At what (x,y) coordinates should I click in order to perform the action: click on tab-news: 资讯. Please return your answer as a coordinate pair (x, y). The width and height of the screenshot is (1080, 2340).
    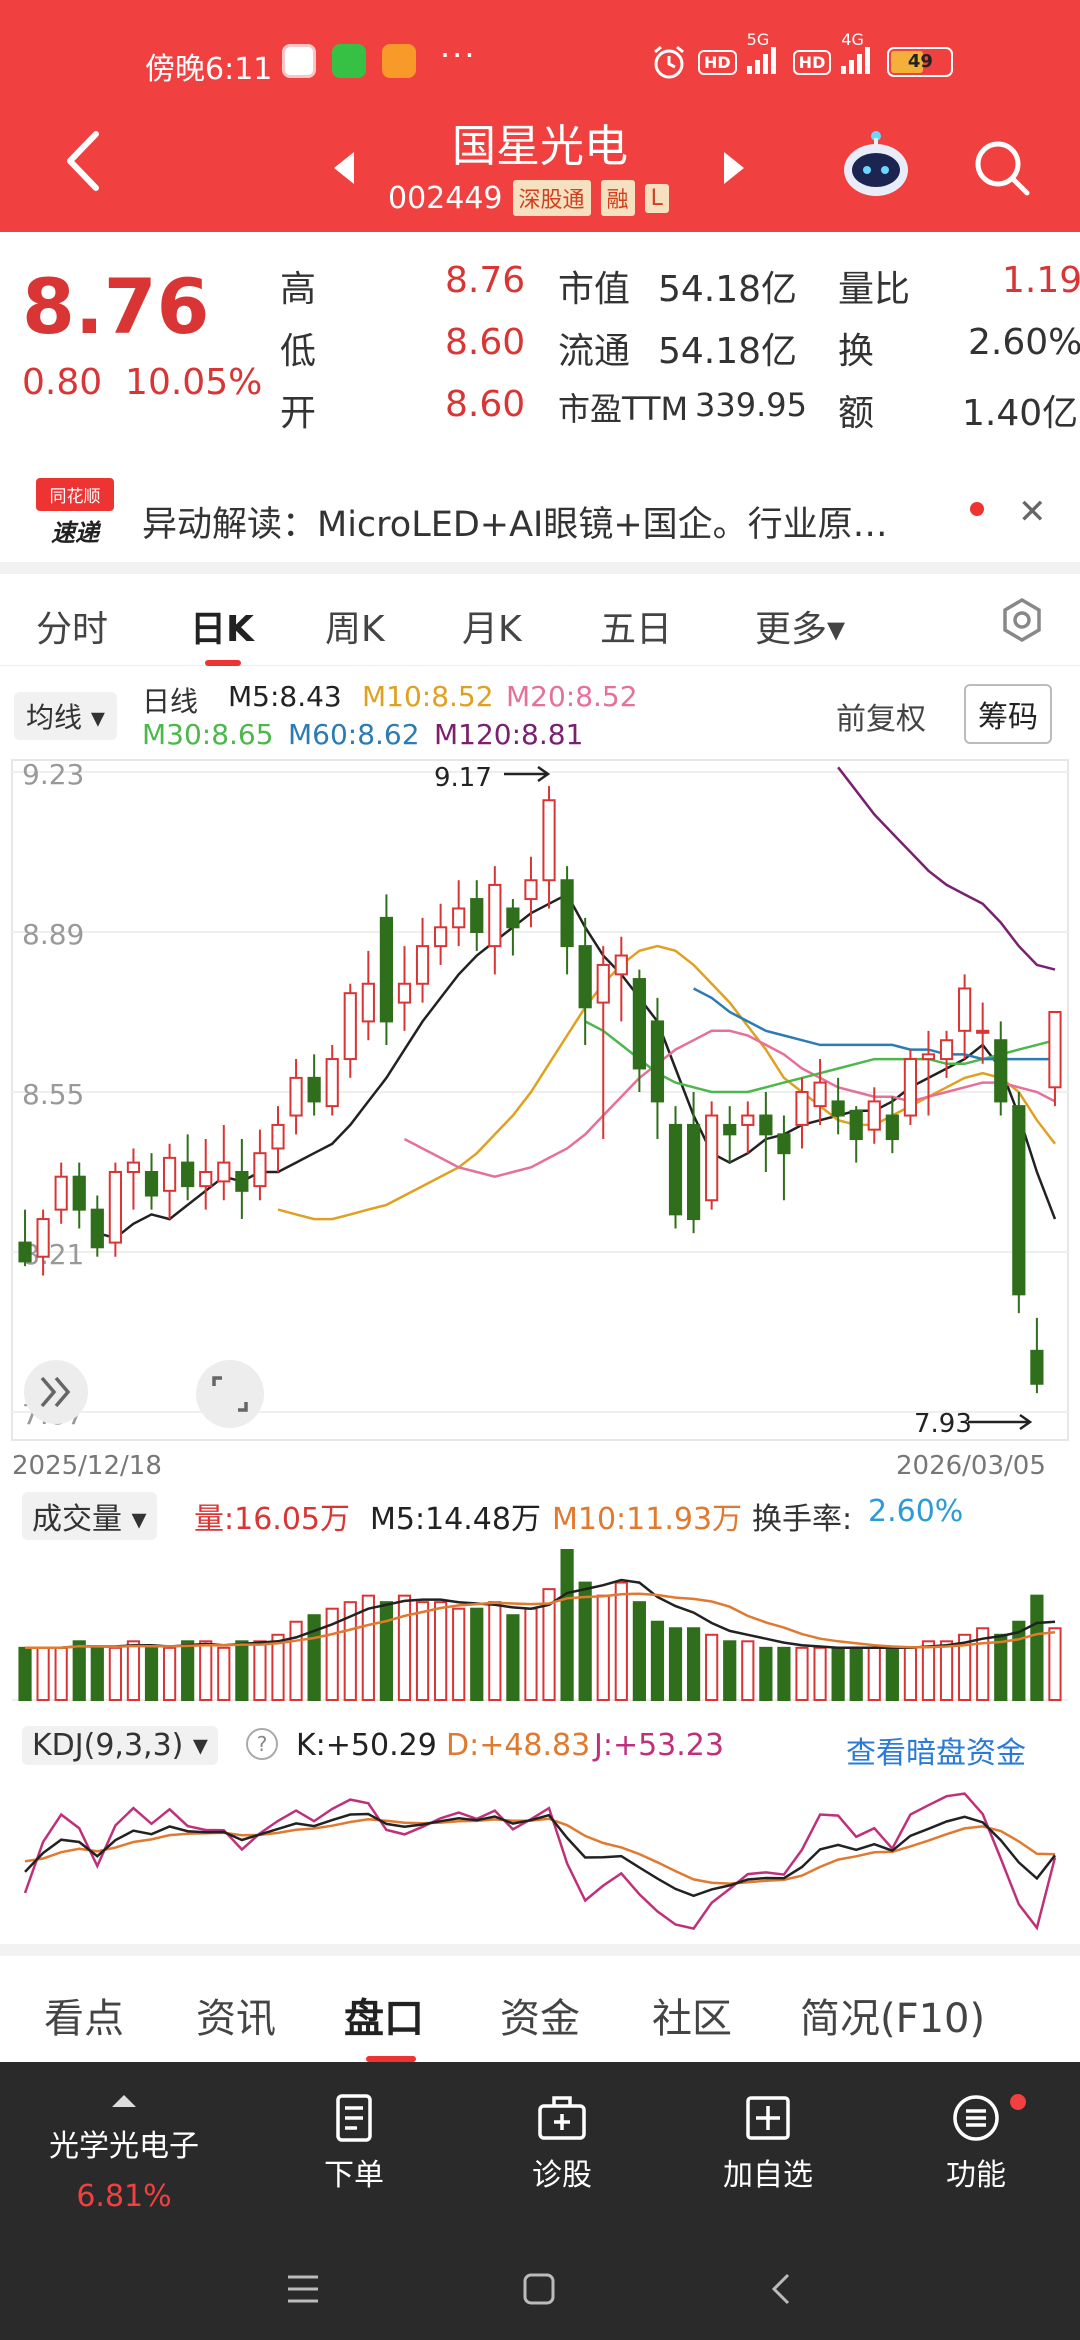
    Looking at the image, I should click on (236, 2019).